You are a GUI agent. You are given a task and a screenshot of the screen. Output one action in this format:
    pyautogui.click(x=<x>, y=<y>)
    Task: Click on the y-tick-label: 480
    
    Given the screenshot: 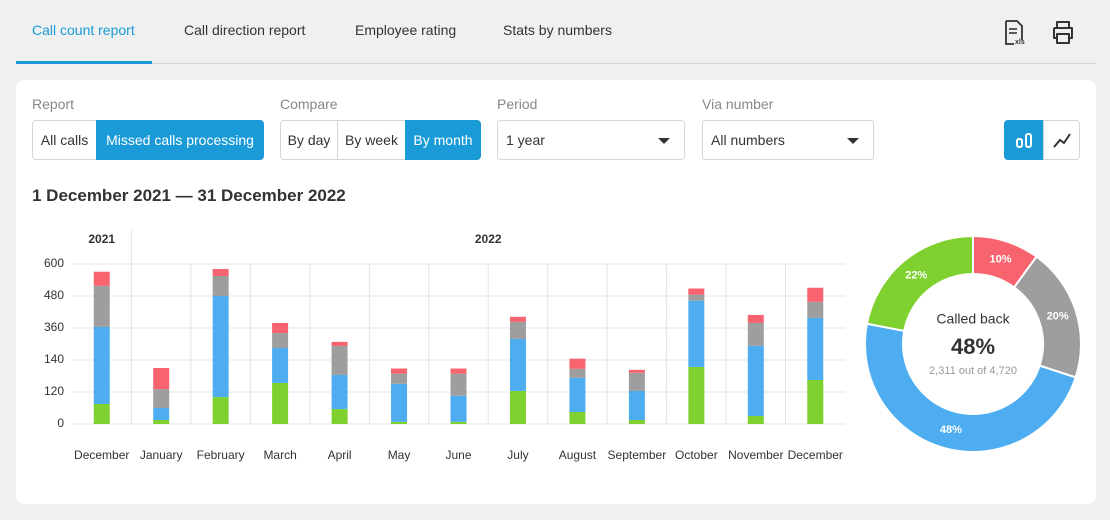 What is the action you would take?
    pyautogui.click(x=54, y=295)
    